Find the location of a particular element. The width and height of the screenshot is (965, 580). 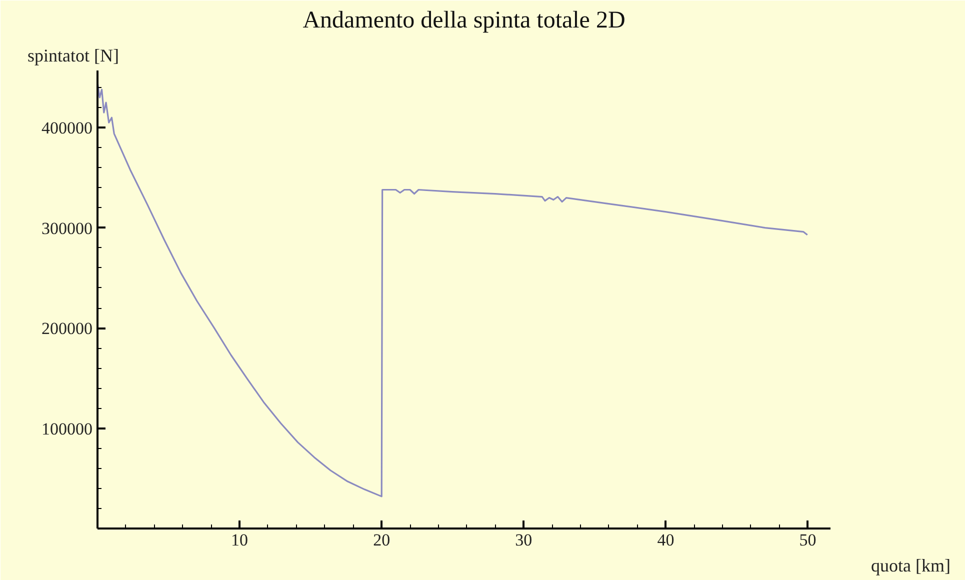

x-tick-label: 10 is located at coordinates (239, 540).